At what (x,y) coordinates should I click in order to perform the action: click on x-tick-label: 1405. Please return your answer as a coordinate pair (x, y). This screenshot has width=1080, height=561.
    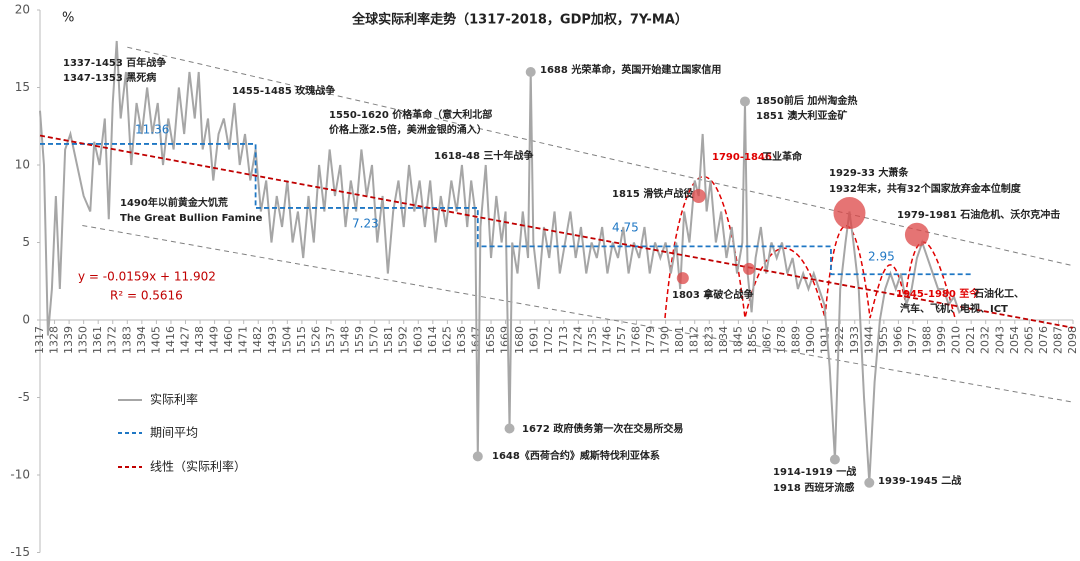
    Looking at the image, I should click on (155, 340).